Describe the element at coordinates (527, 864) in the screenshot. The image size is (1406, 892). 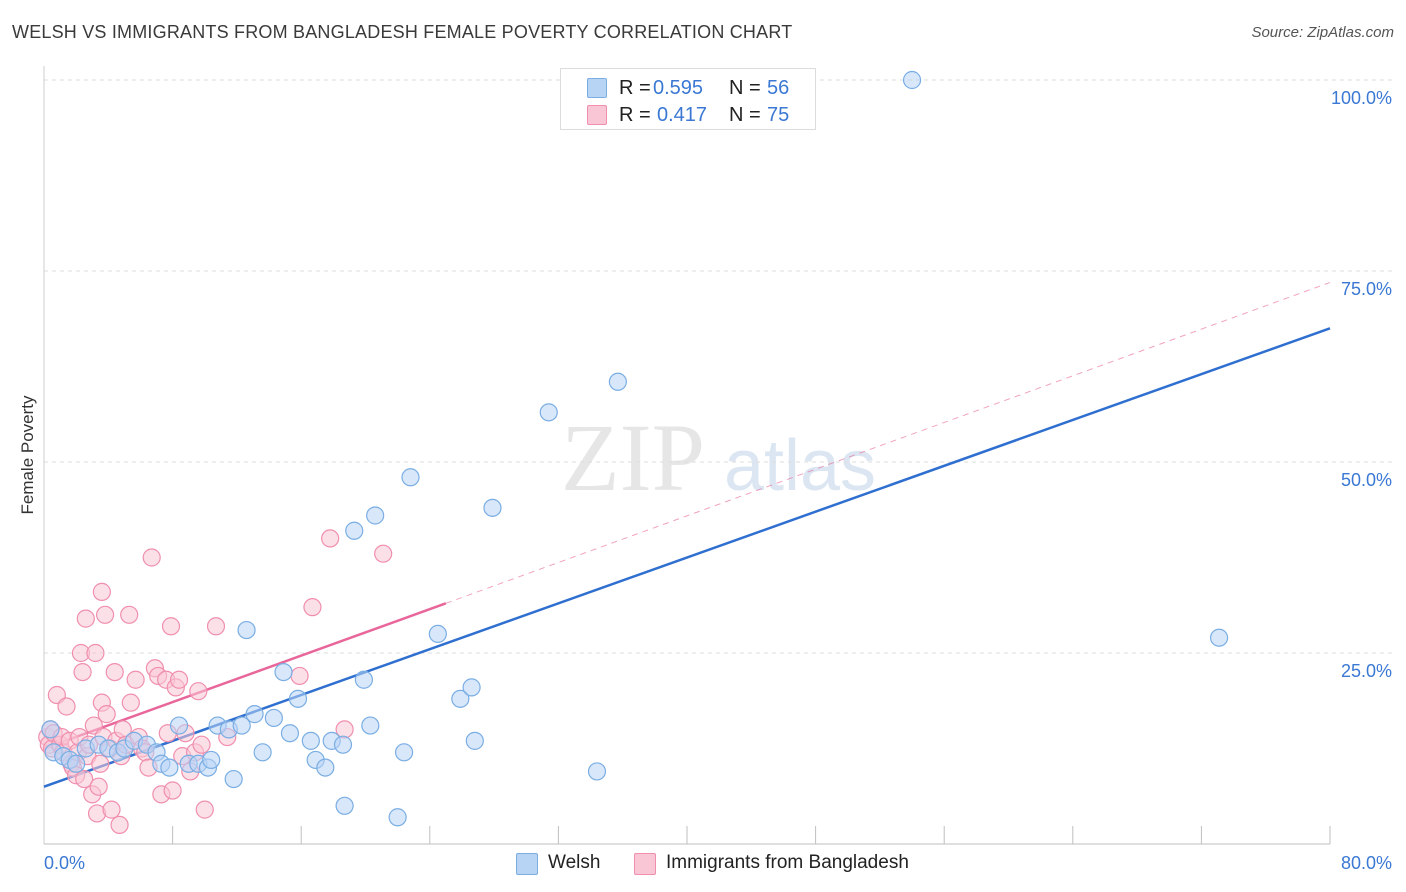
I see `welsh-legend-swatch` at that location.